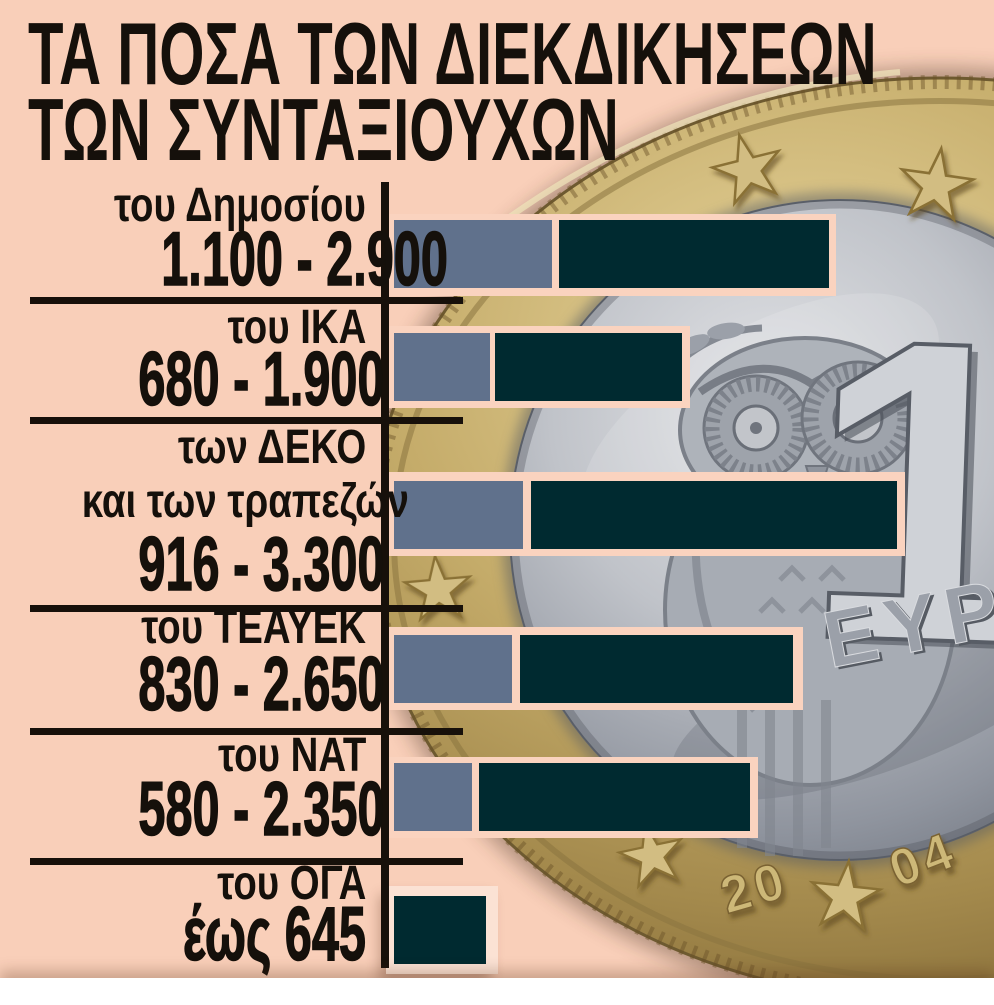  What do you see at coordinates (245, 501) in the screenshot?
I see `row-label-deko-line2: και των τραπεζών` at bounding box center [245, 501].